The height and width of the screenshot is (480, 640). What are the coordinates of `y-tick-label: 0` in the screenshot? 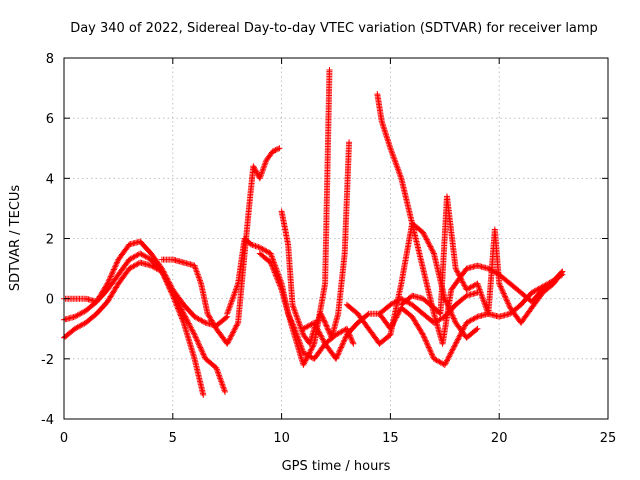 It's located at (50, 300).